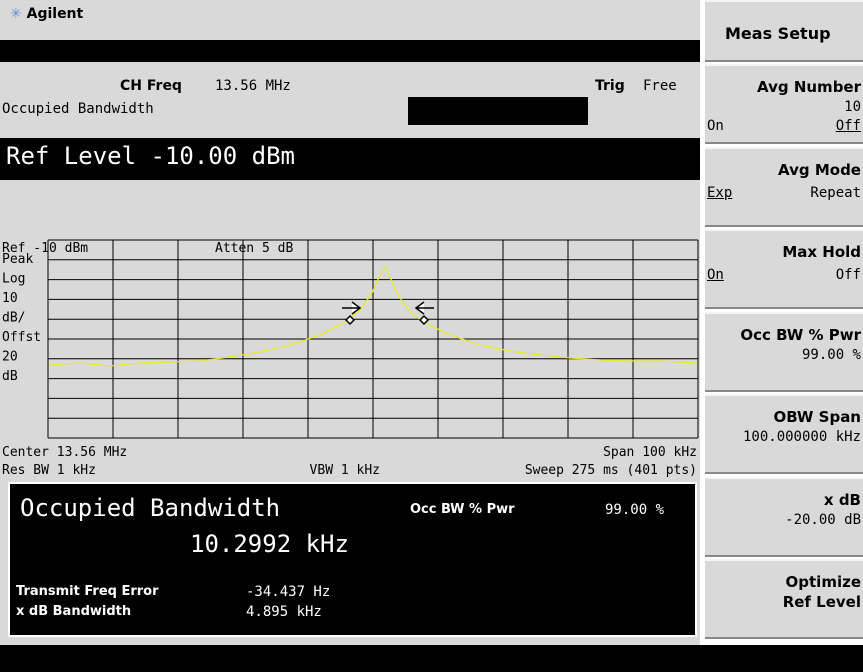 The height and width of the screenshot is (672, 863). I want to click on trig: Free, so click(660, 86).